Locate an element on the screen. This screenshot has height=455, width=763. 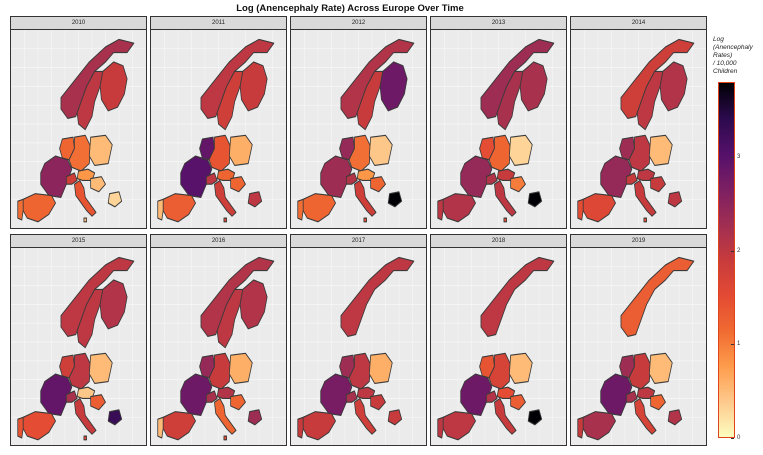
facet-strip-label: 2018 is located at coordinates (498, 241).